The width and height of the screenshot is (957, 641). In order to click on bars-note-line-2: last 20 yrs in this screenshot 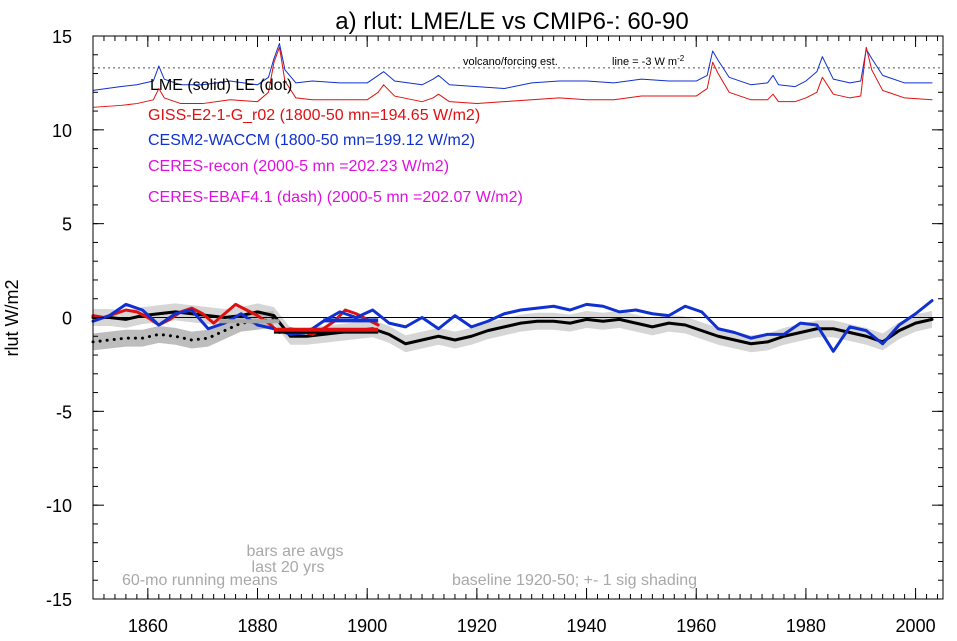, I will do `click(288, 567)`.